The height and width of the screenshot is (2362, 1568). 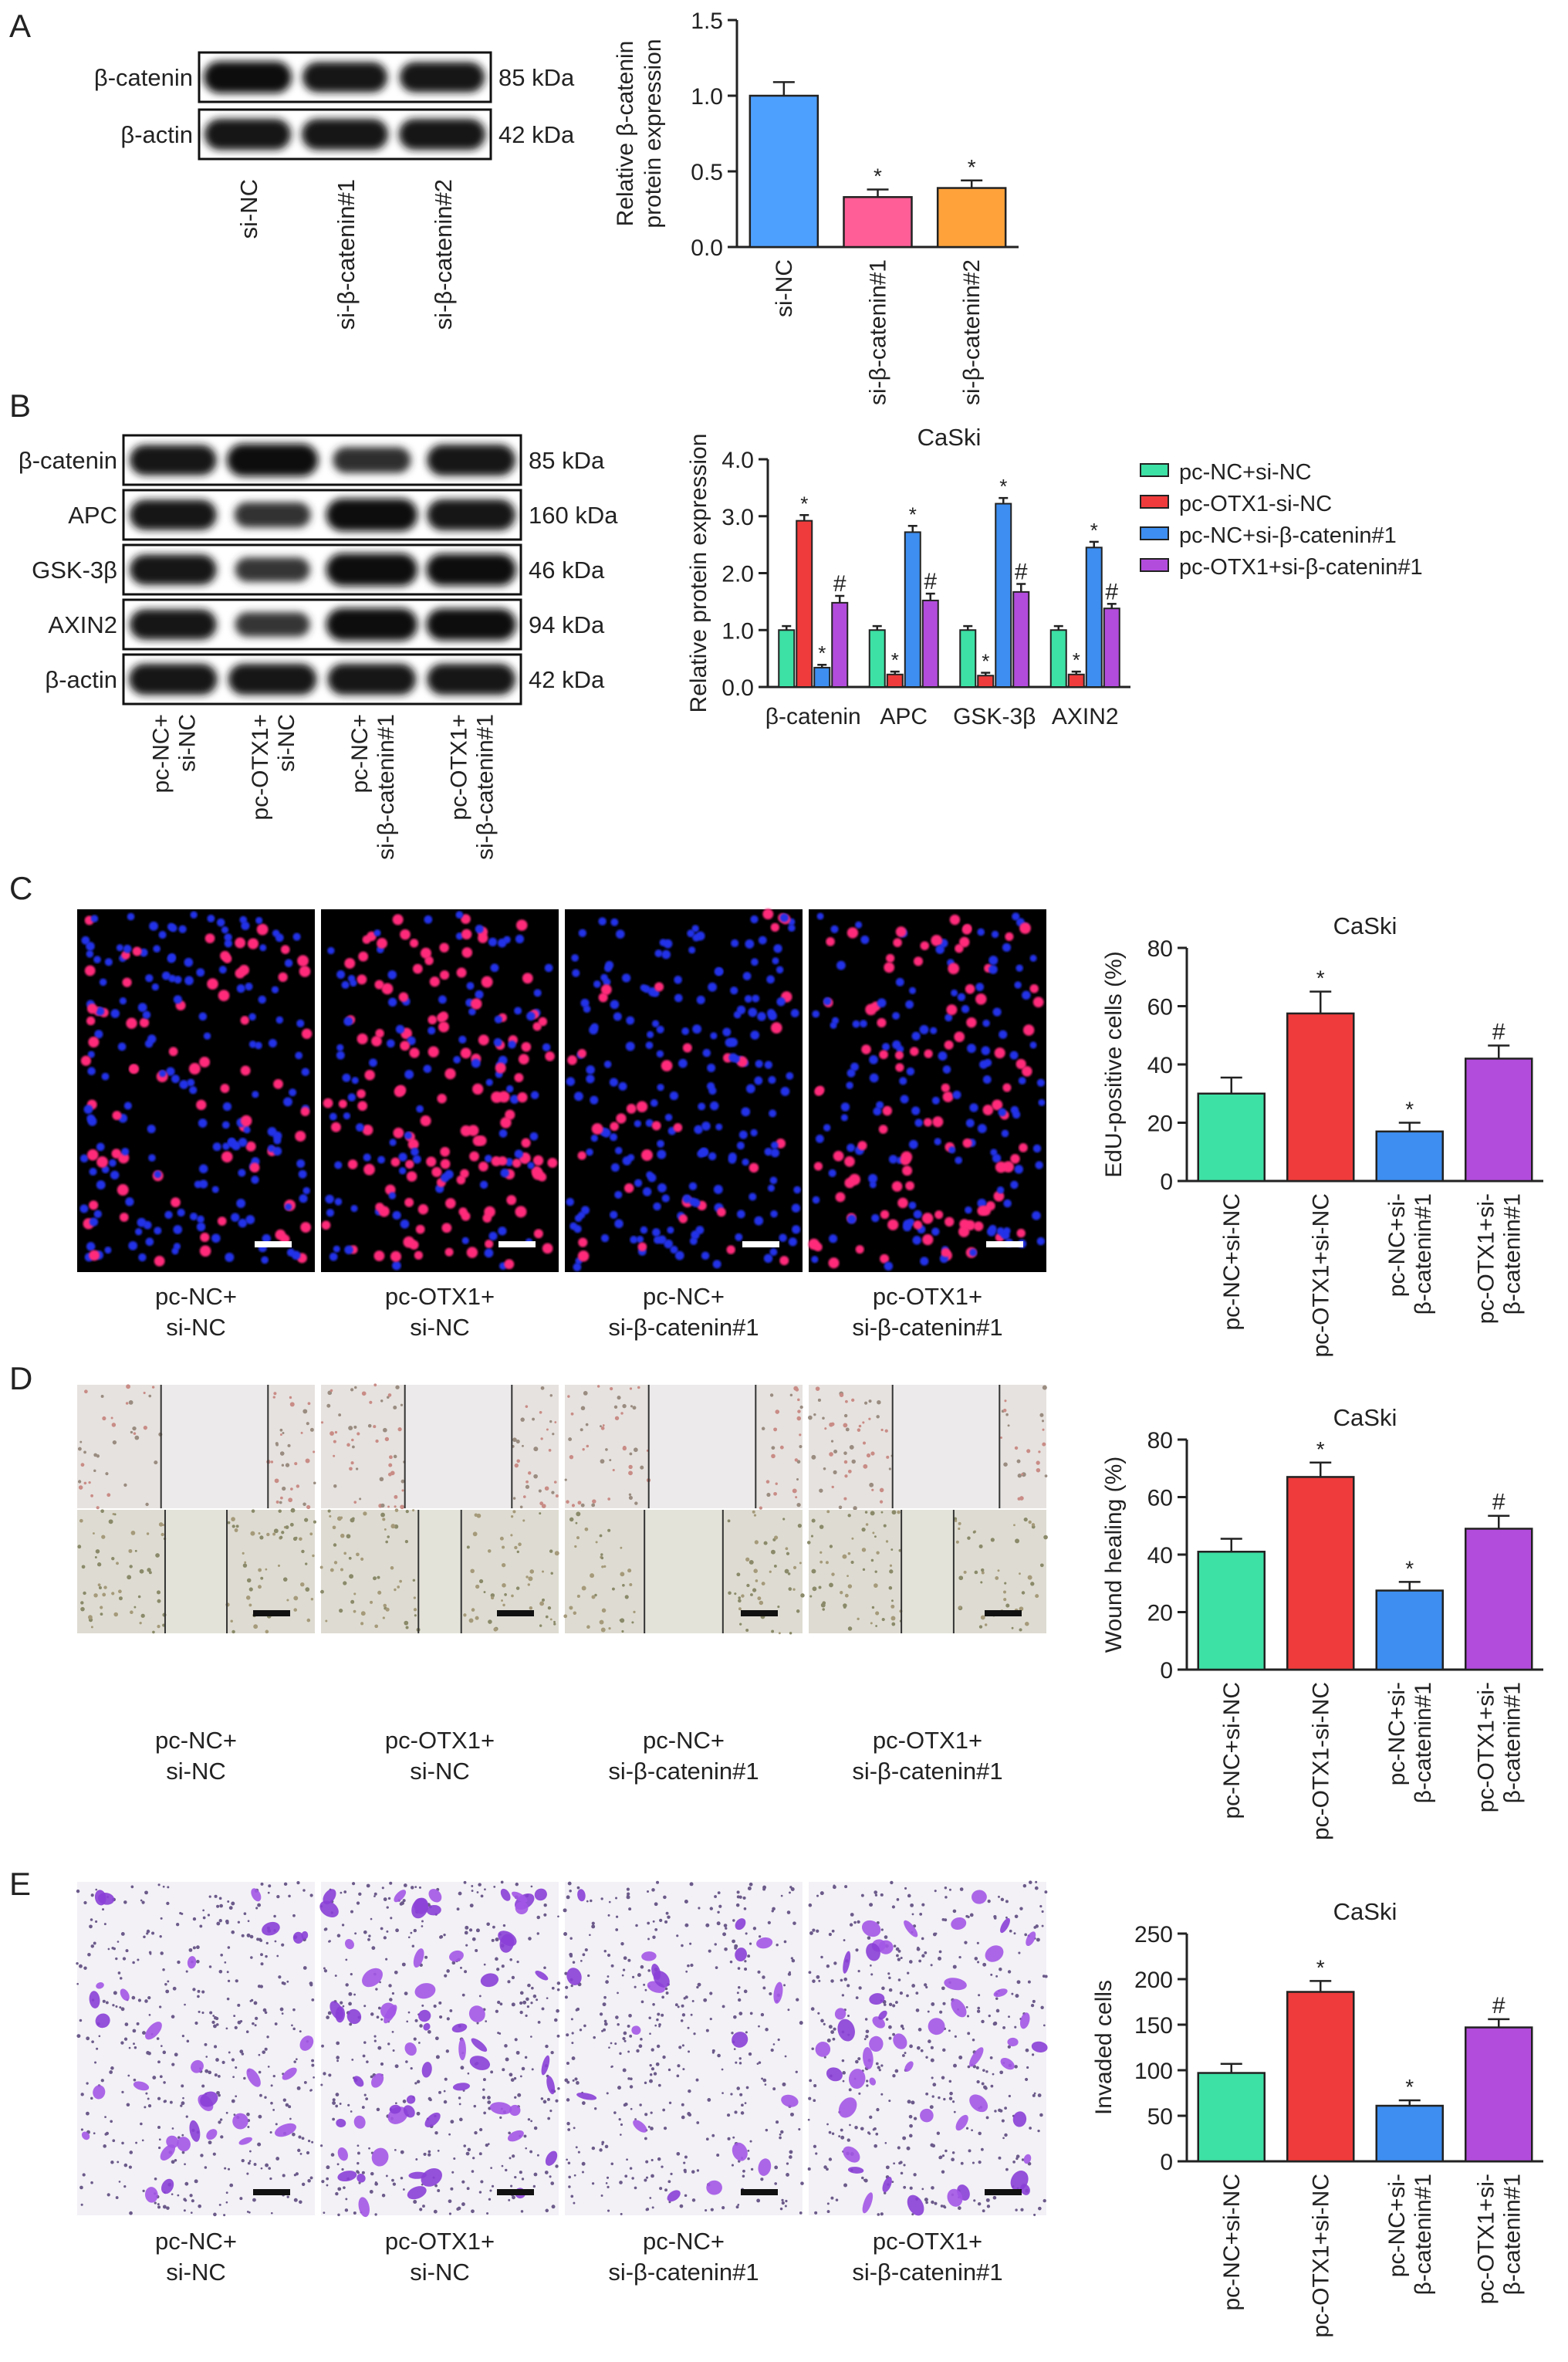 What do you see at coordinates (567, 461) in the screenshot?
I see `molecular-weight-label: 85 kDa` at bounding box center [567, 461].